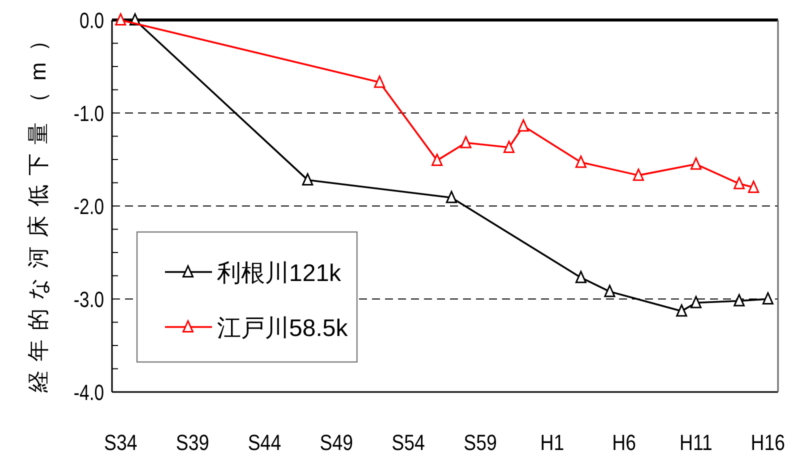 The height and width of the screenshot is (463, 790). What do you see at coordinates (193, 444) in the screenshot?
I see `x-tick-label: S39` at bounding box center [193, 444].